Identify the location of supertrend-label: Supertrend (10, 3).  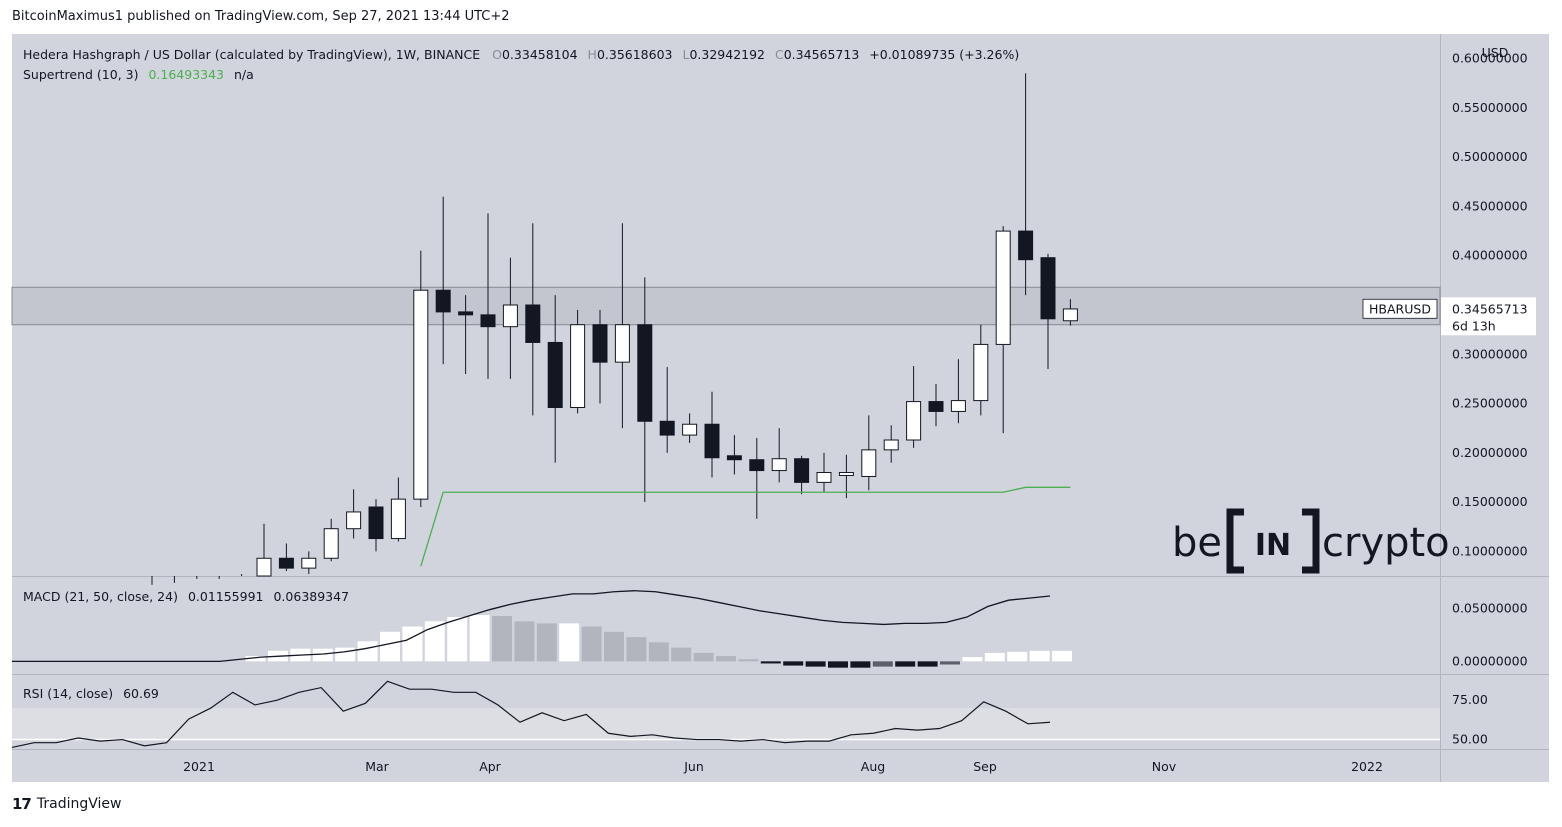
(80, 74).